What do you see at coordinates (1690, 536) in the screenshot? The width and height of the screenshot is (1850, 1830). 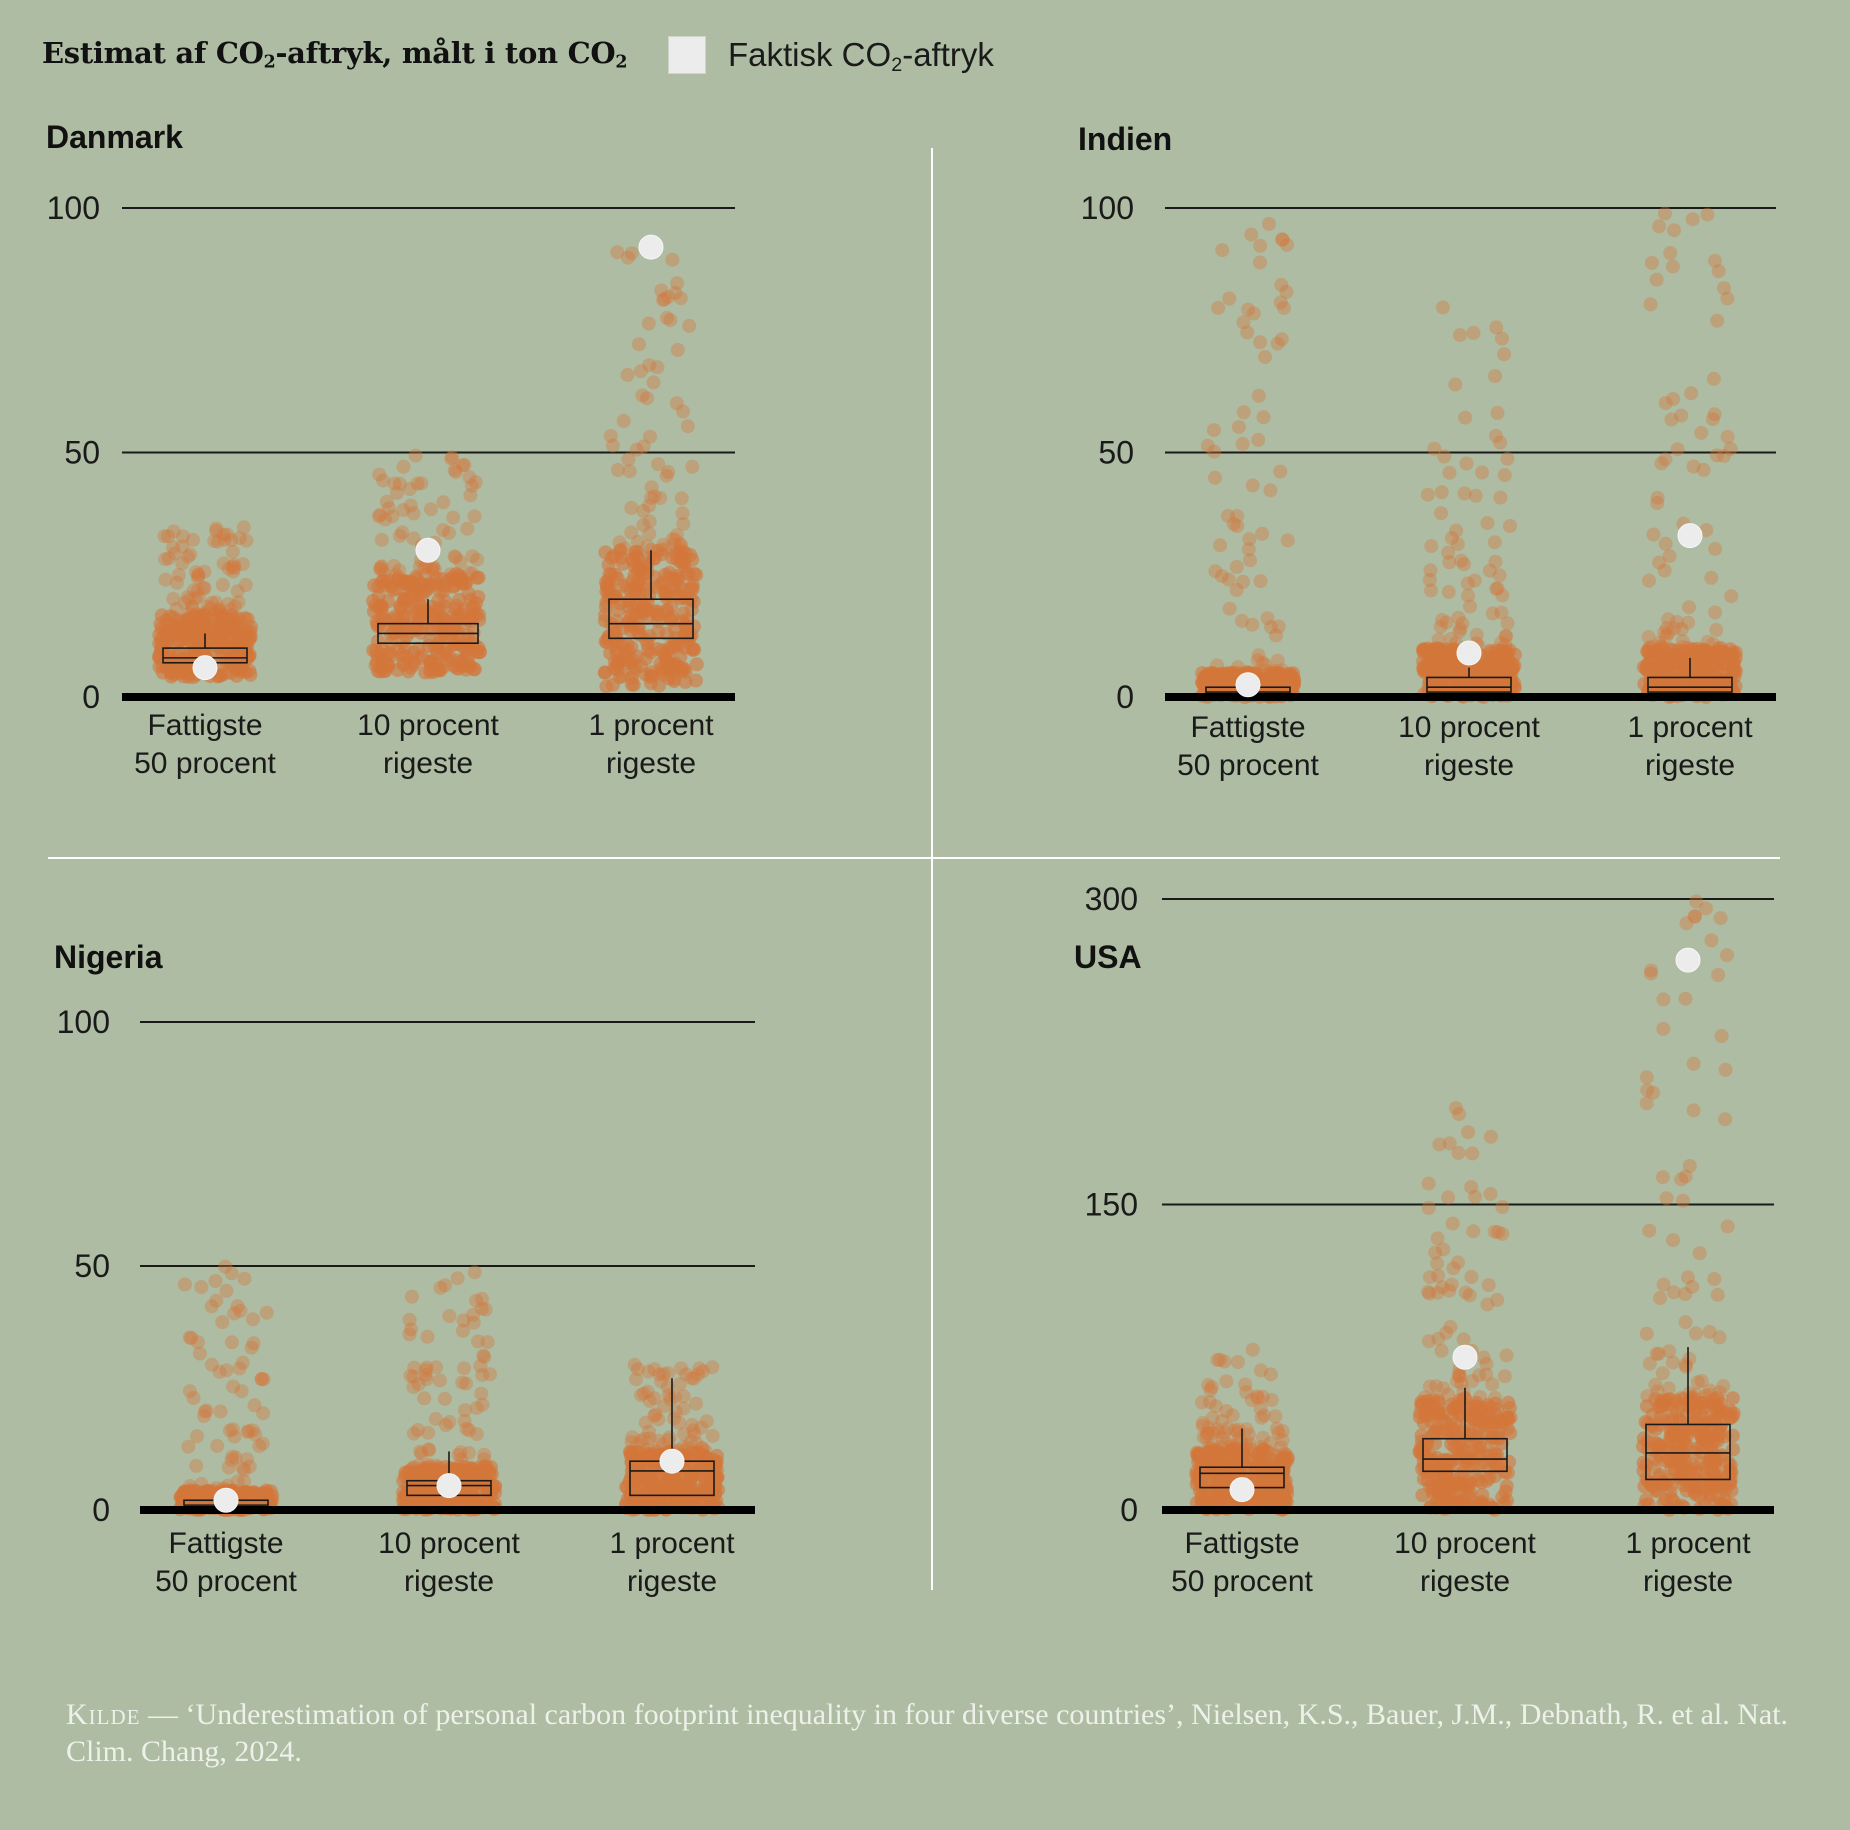 I see `actual-marker` at bounding box center [1690, 536].